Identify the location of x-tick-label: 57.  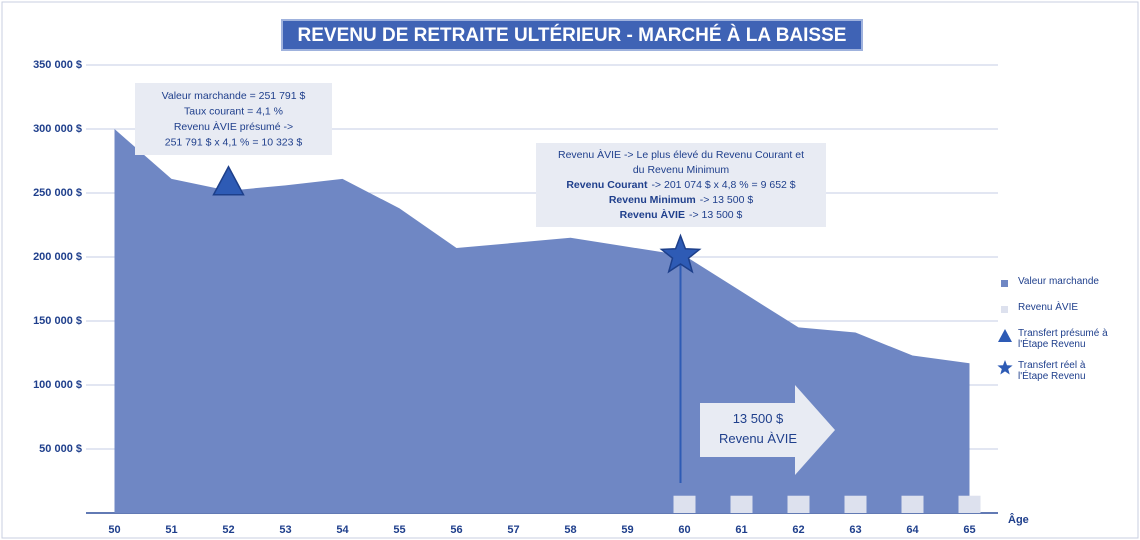
(513, 530).